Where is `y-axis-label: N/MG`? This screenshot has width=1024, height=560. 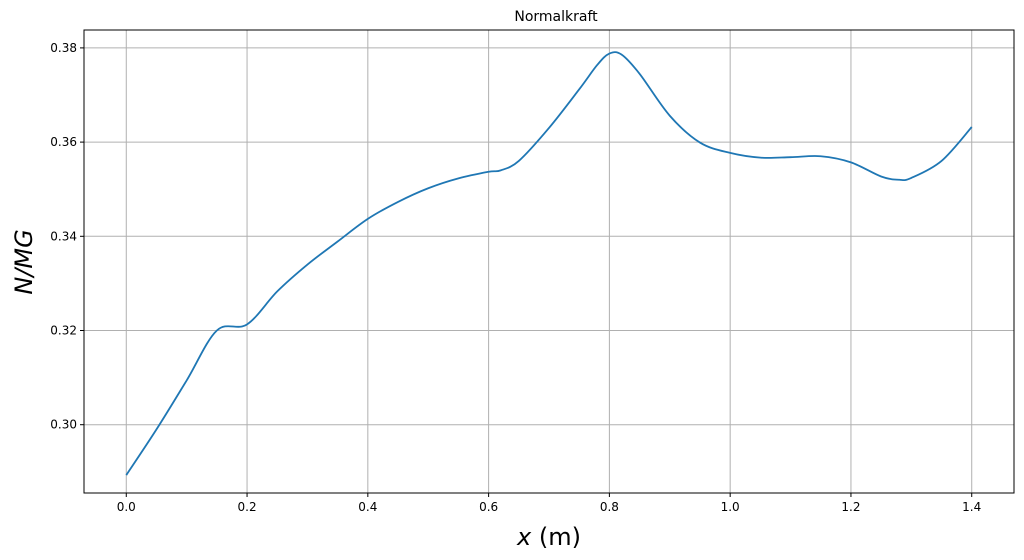 y-axis-label: N/MG is located at coordinates (24, 261).